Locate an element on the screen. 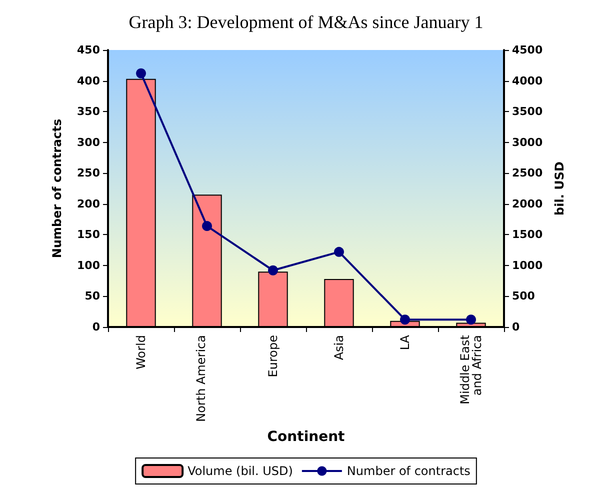 The height and width of the screenshot is (500, 612). x-tick-label: Asia is located at coordinates (339, 347).